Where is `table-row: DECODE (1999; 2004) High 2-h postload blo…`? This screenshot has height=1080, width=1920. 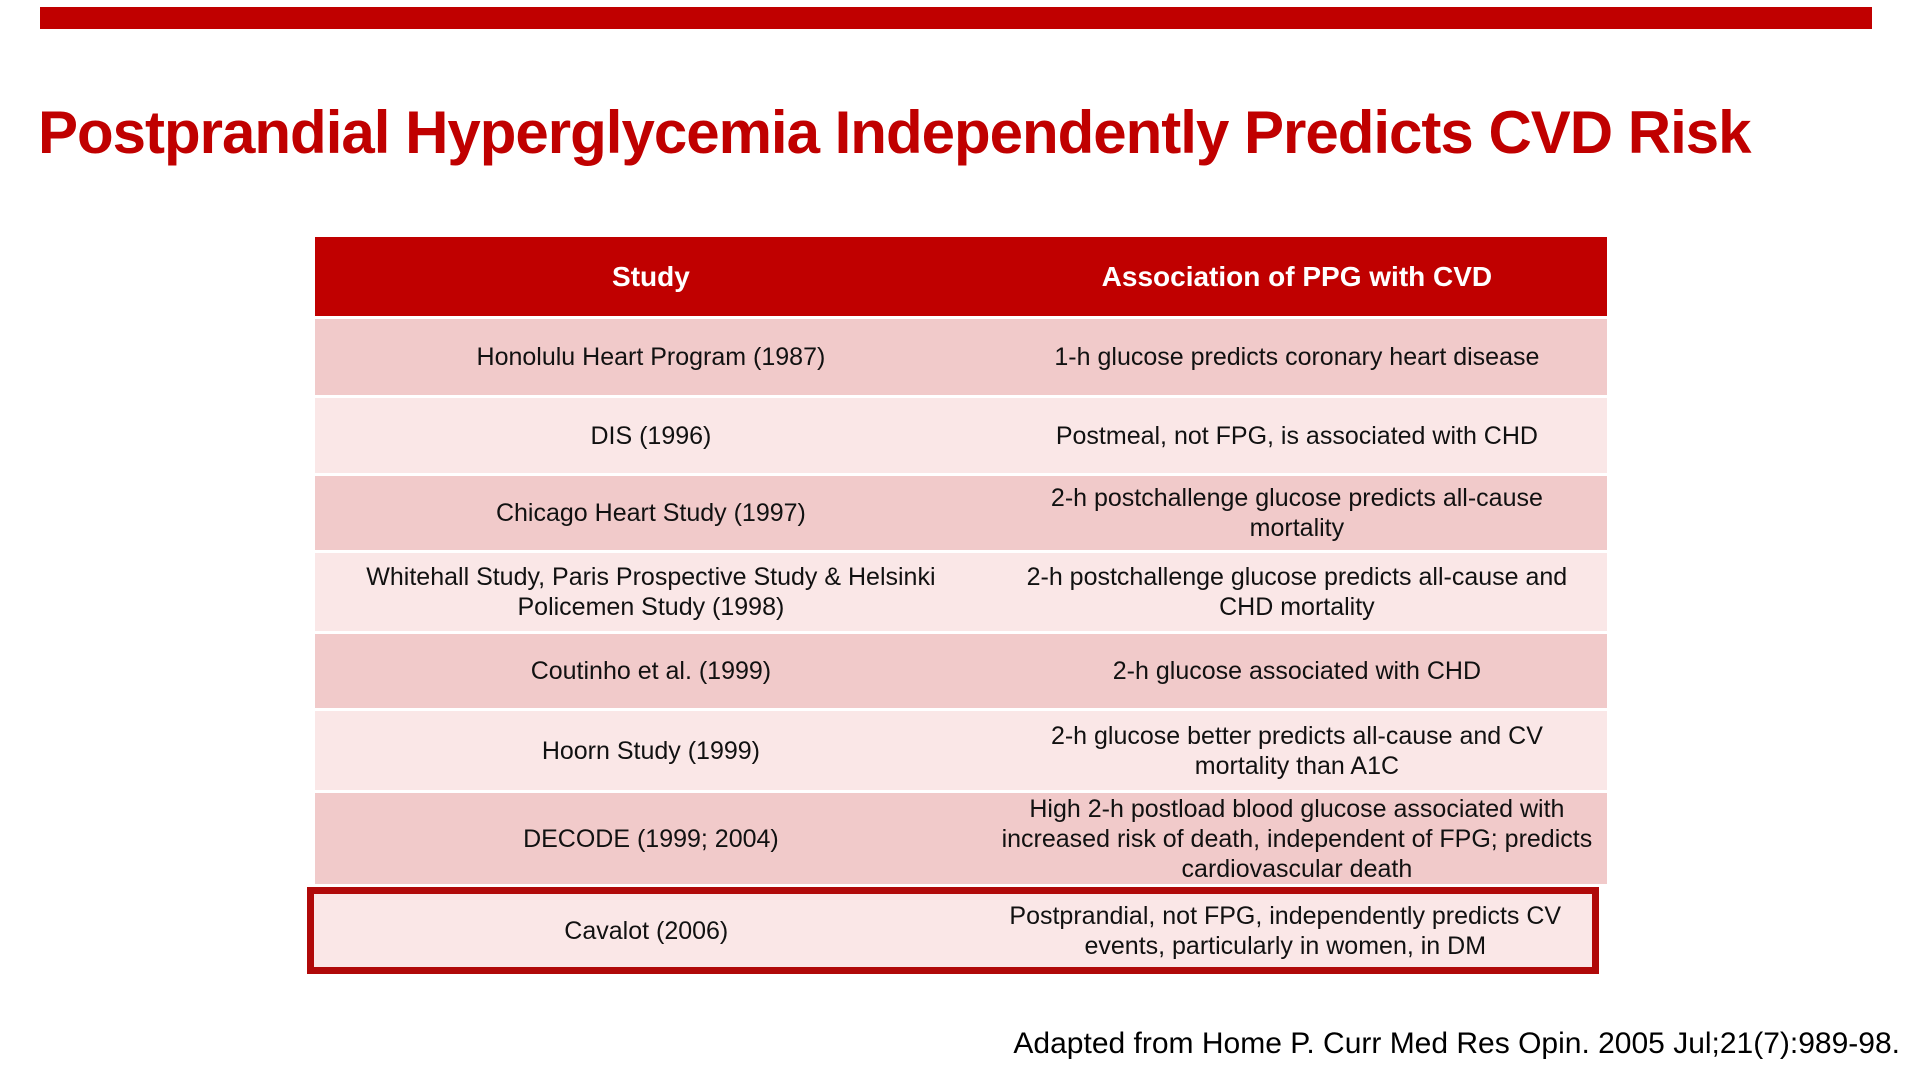
table-row: DECODE (1999; 2004) High 2-h postload blo… is located at coordinates (961, 838).